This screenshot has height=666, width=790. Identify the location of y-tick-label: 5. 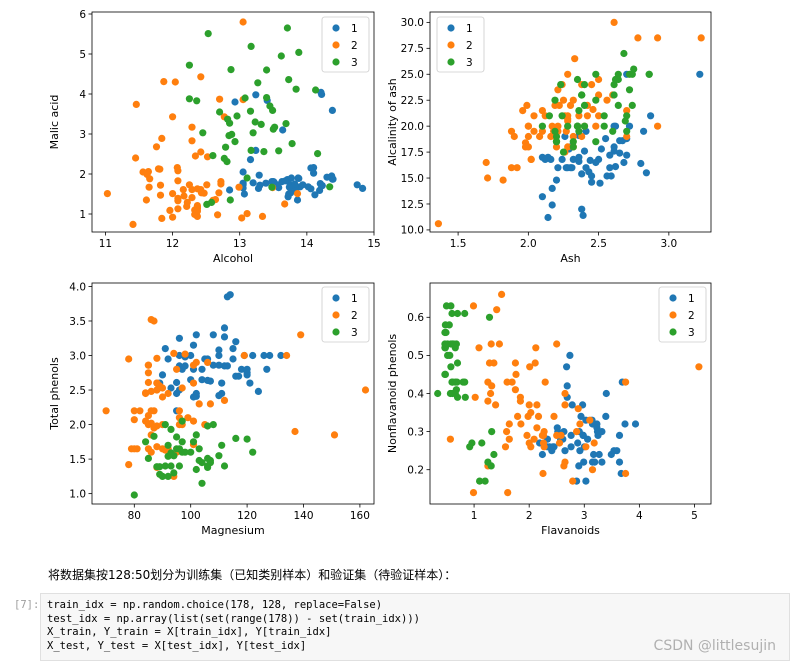
(82, 55).